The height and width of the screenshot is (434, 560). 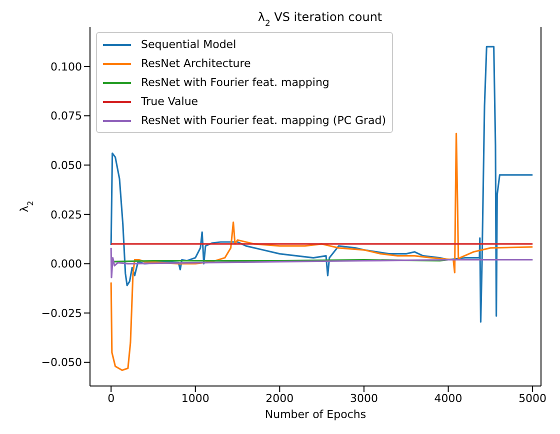 What do you see at coordinates (280, 398) in the screenshot?
I see `x-tick-label: 2000` at bounding box center [280, 398].